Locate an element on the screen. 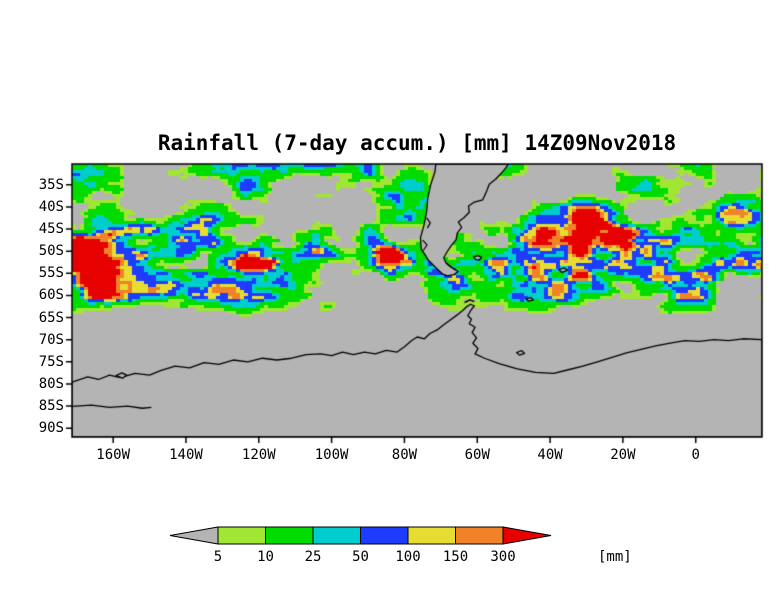 The height and width of the screenshot is (612, 784). y-axis-label: 35S is located at coordinates (51, 184).